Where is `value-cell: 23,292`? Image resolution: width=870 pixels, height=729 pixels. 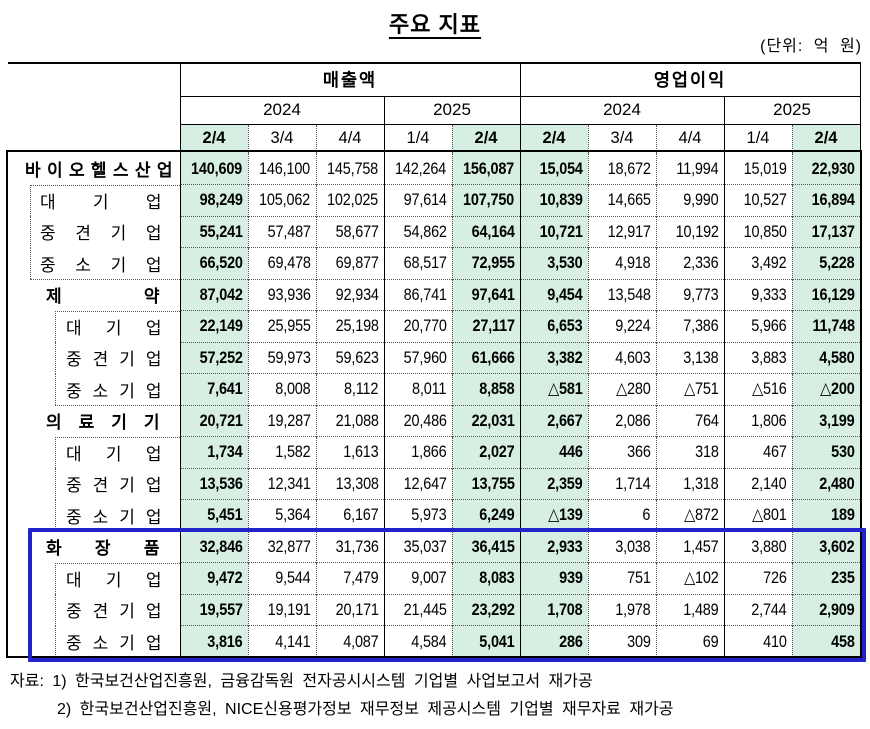 value-cell: 23,292 is located at coordinates (485, 609).